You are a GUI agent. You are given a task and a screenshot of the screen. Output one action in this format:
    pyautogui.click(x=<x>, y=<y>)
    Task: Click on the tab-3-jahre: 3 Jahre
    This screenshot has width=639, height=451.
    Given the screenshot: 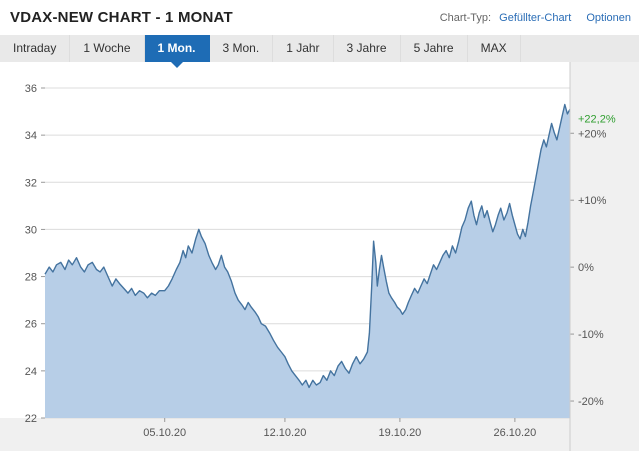 What is the action you would take?
    pyautogui.click(x=367, y=48)
    